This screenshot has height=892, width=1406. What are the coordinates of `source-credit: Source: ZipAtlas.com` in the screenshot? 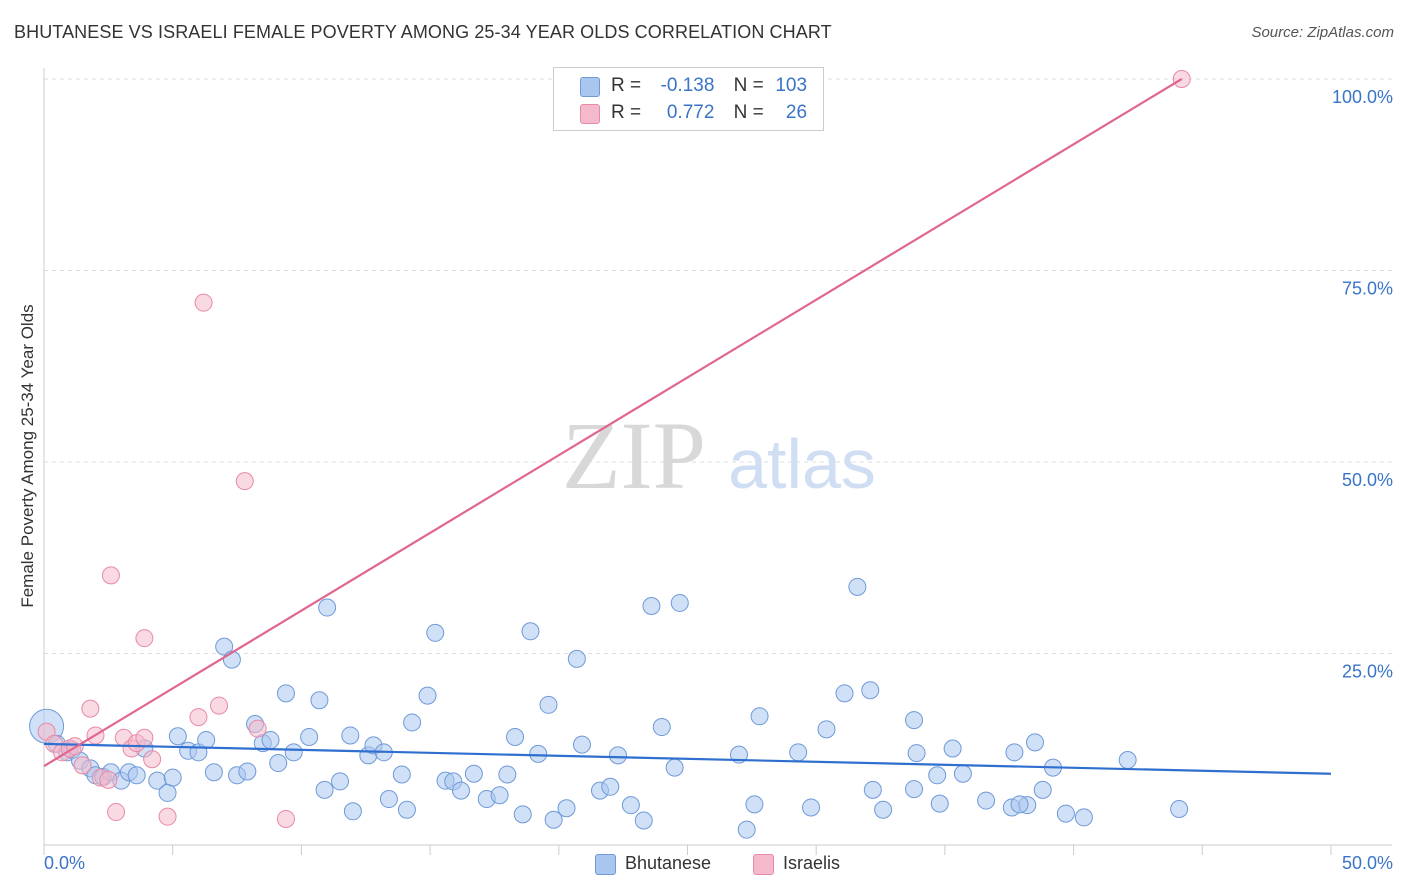 It's located at (1322, 32).